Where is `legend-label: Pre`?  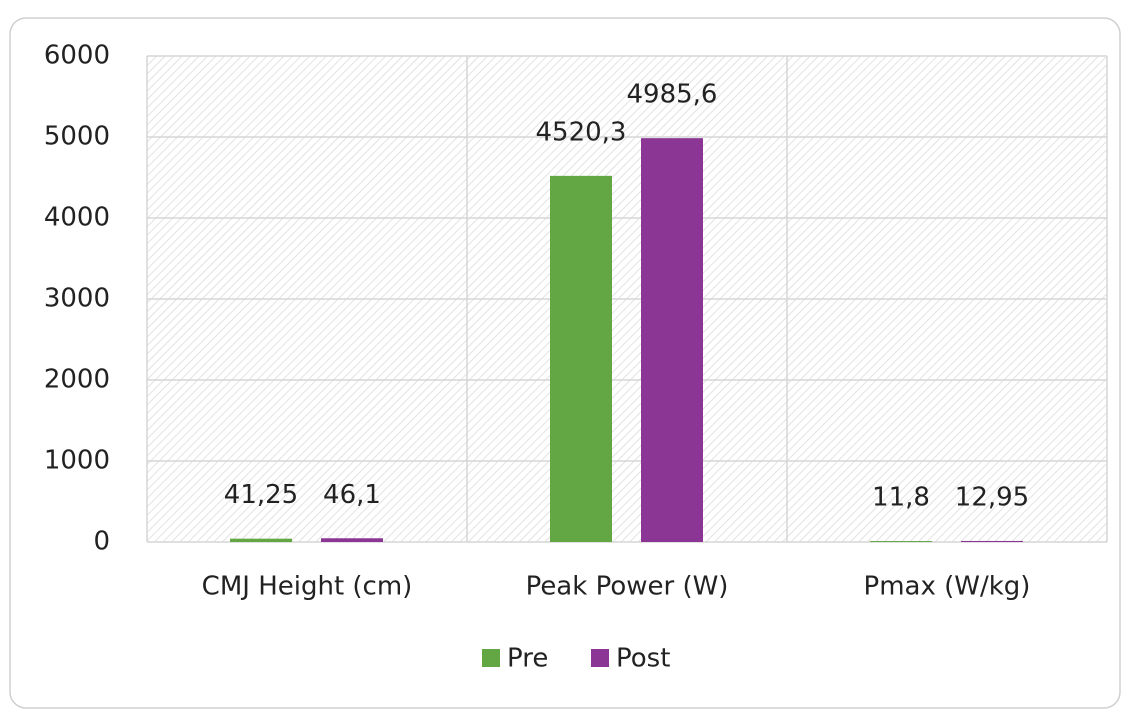 legend-label: Pre is located at coordinates (527, 659).